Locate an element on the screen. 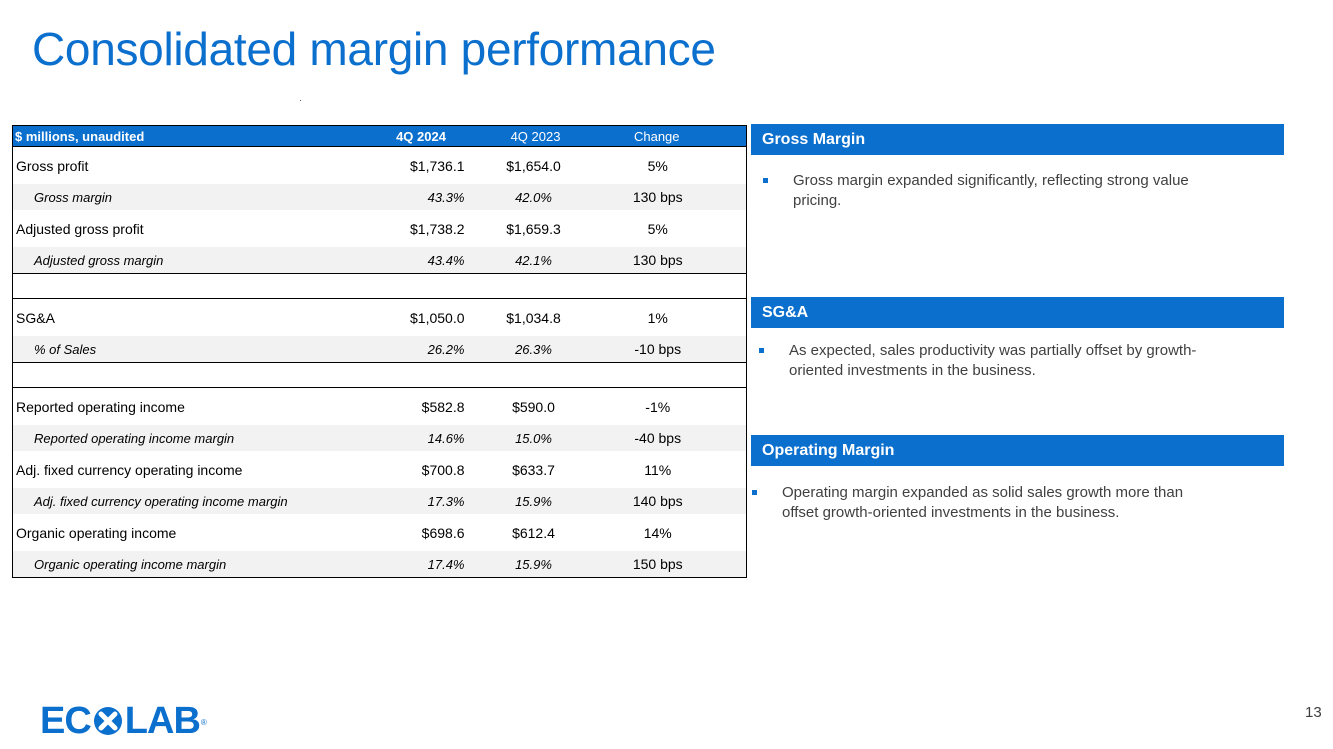  panel-heading-sga: SG&A is located at coordinates (1017, 312).